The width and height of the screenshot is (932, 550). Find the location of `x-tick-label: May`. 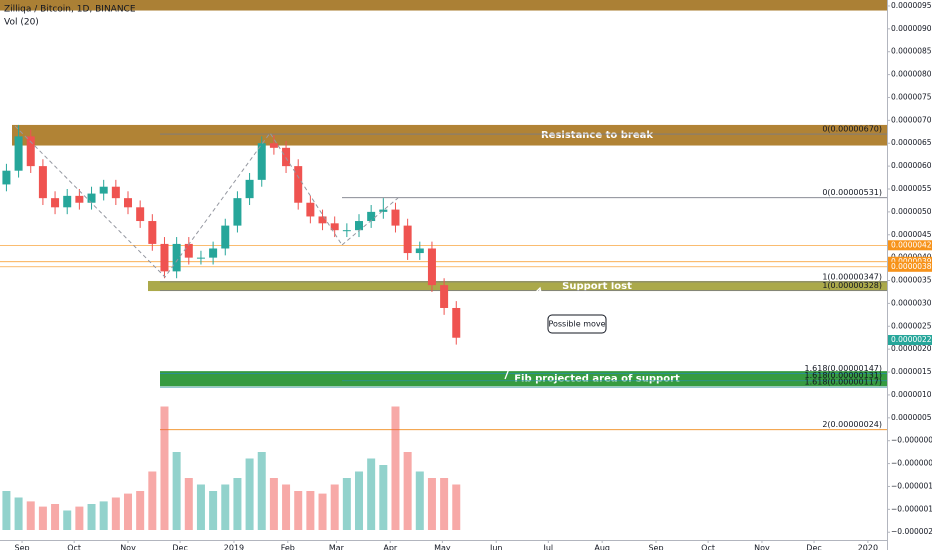

x-tick-label: May is located at coordinates (442, 547).